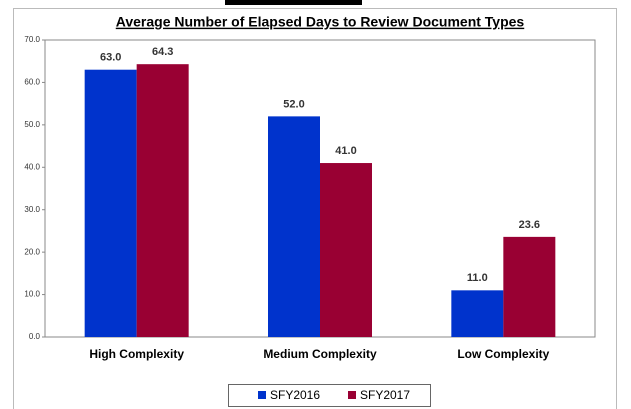  I want to click on data-label: 63.0, so click(110, 58).